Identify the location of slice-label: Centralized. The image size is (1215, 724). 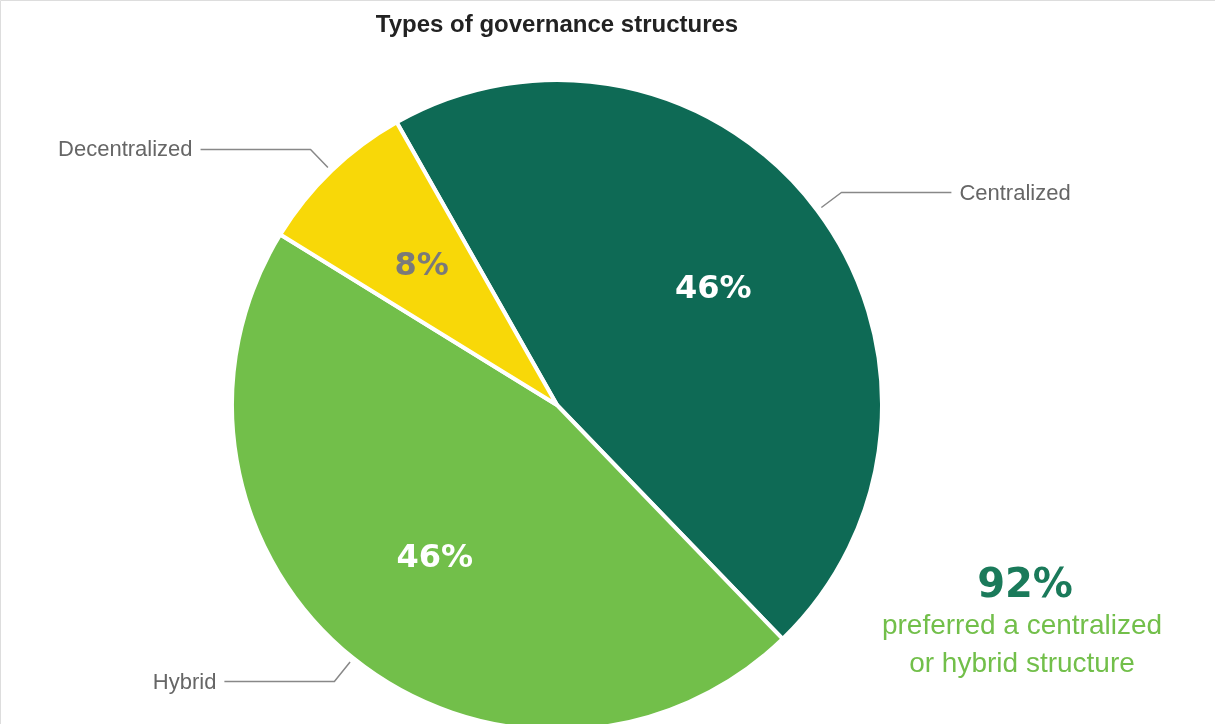
(1015, 192).